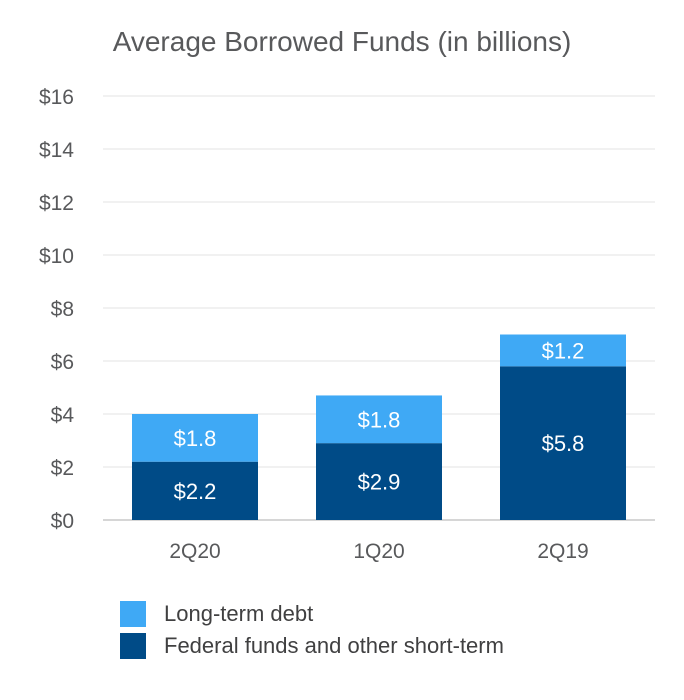 This screenshot has width=684, height=700. Describe the element at coordinates (56, 150) in the screenshot. I see `y-tick-label-7: $14` at that location.